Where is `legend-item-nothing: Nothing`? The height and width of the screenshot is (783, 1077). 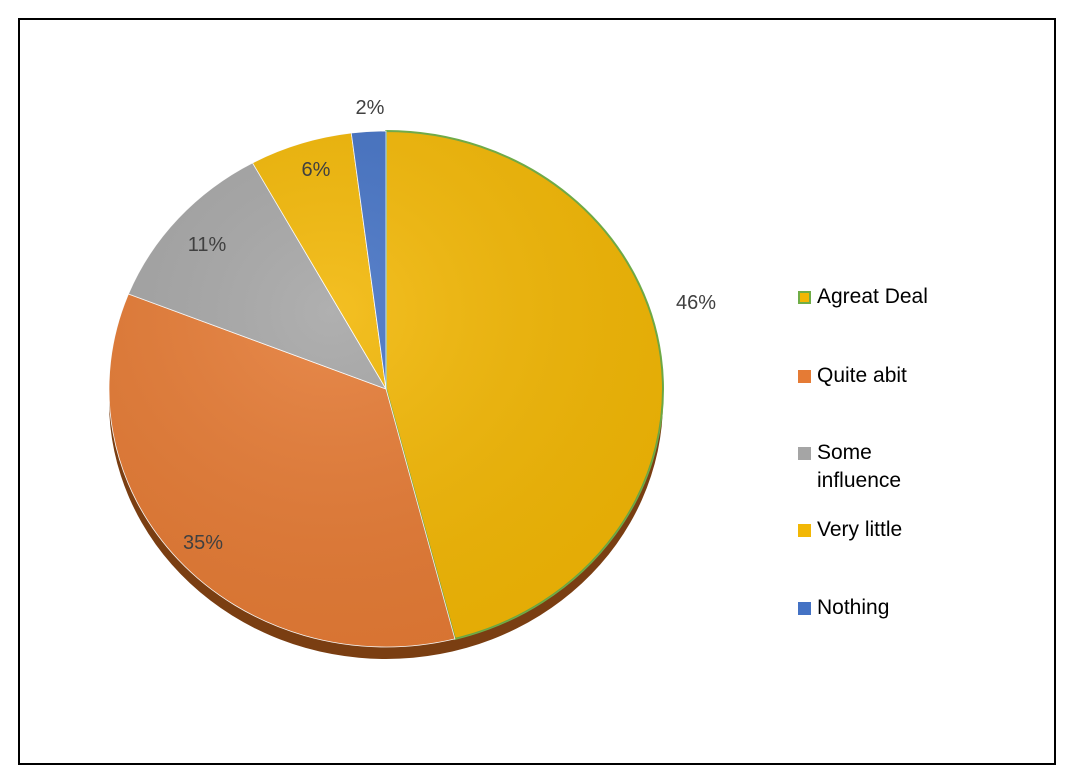 legend-item-nothing: Nothing is located at coordinates (877, 608).